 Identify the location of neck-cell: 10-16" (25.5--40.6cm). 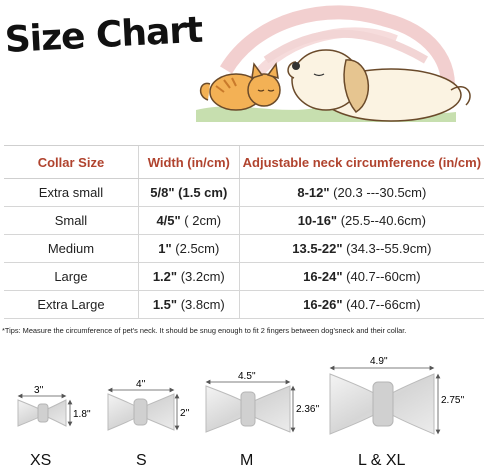
(361, 220).